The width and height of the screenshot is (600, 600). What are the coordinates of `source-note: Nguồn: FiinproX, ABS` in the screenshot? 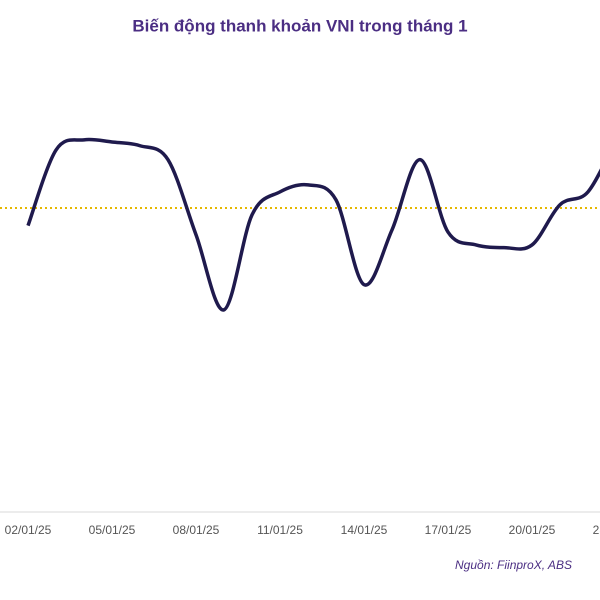 It's located at (513, 565).